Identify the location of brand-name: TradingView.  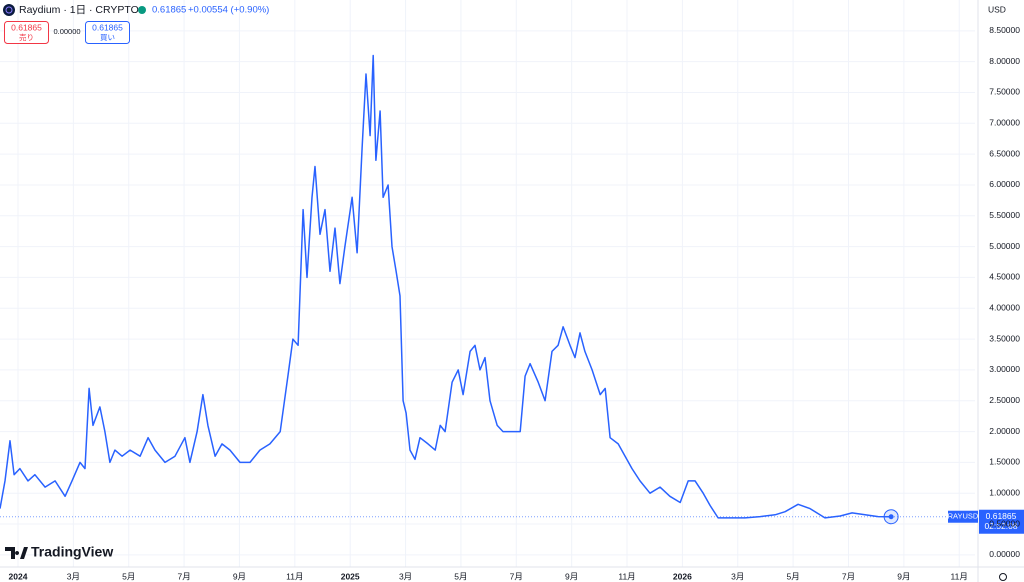
(72, 552).